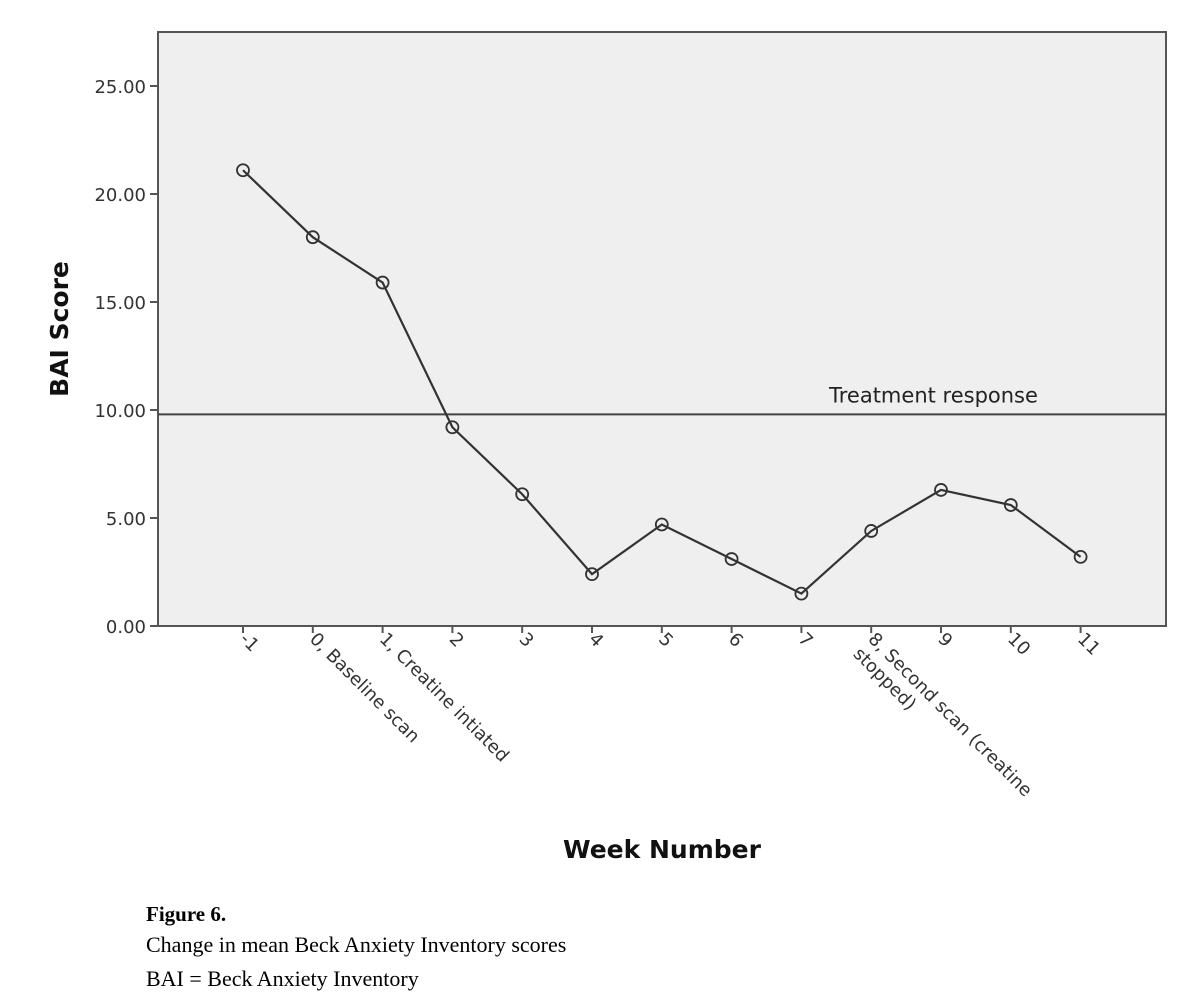 The image size is (1200, 1000). Describe the element at coordinates (456, 640) in the screenshot. I see `x-tick-label: 2` at that location.